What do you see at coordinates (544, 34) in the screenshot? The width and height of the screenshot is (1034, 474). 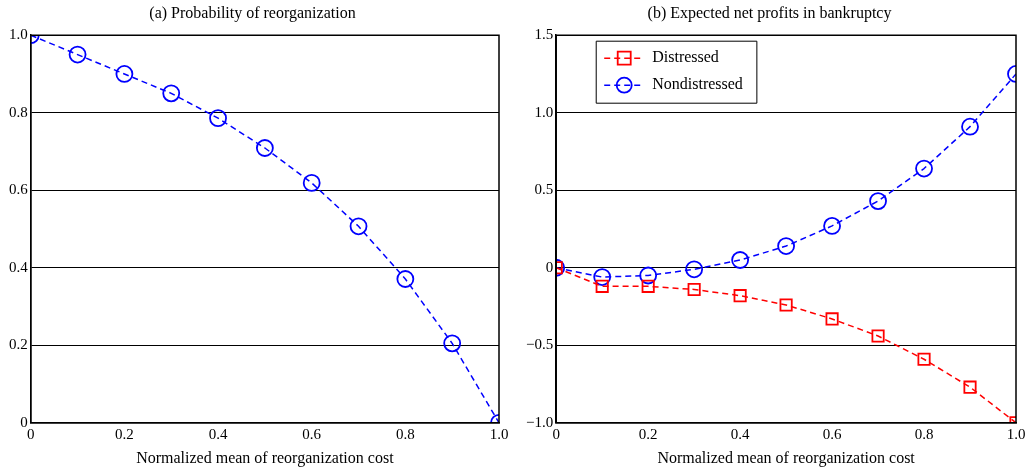 I see `y-tick-label: 1.5` at bounding box center [544, 34].